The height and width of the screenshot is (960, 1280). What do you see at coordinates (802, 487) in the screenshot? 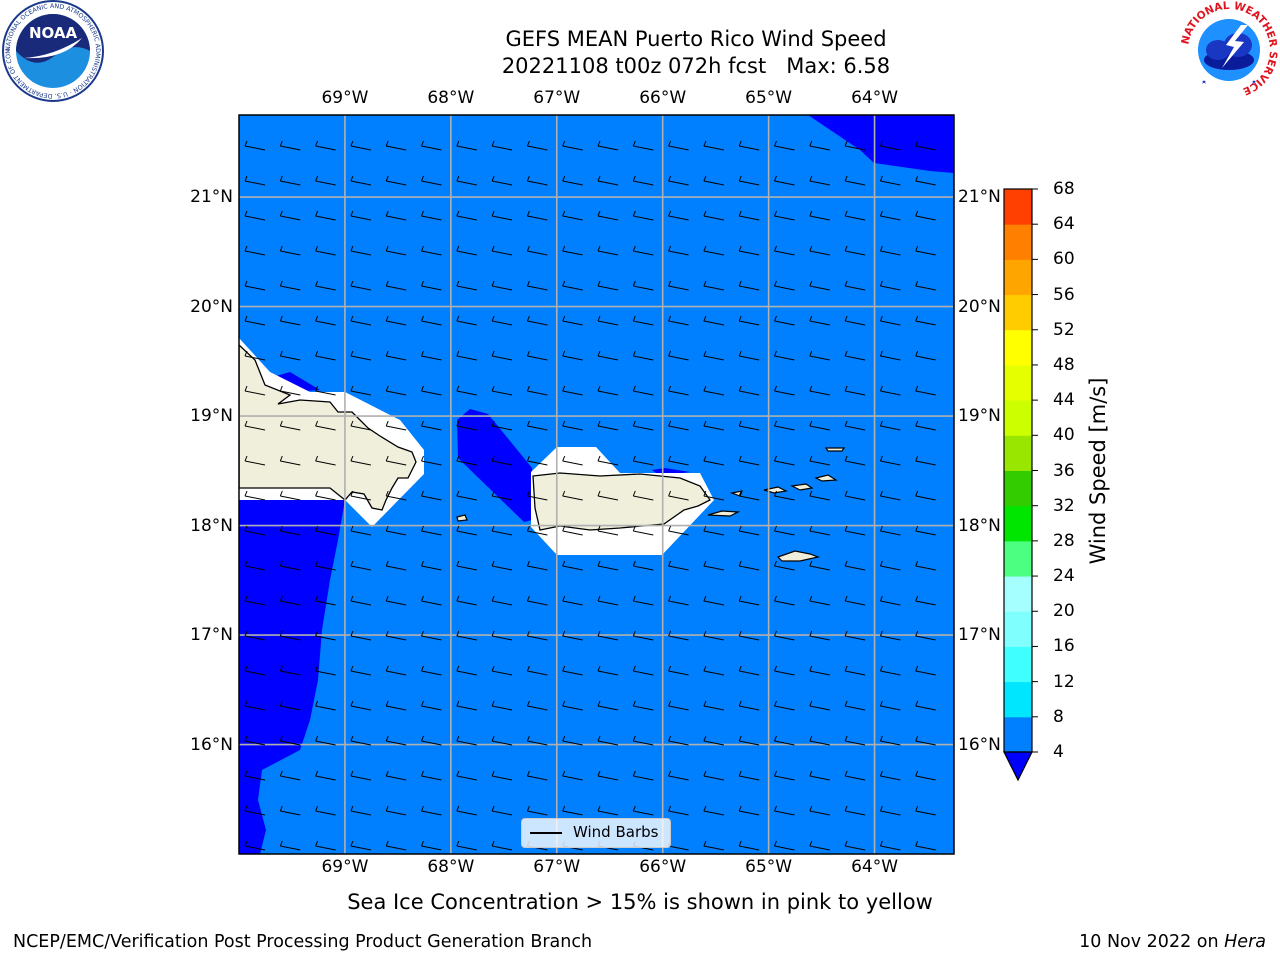
I see `land-tortola` at bounding box center [802, 487].